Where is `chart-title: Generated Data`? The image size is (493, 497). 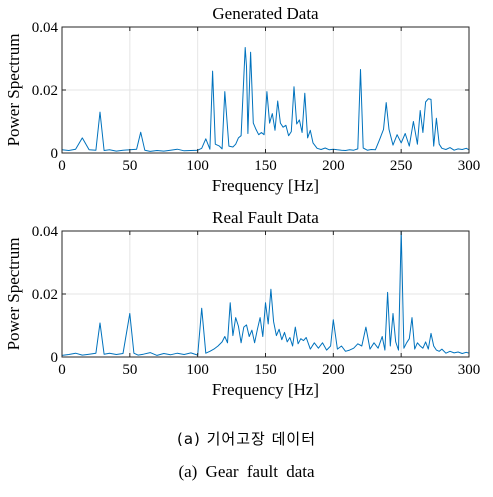
chart-title: Generated Data is located at coordinates (265, 13).